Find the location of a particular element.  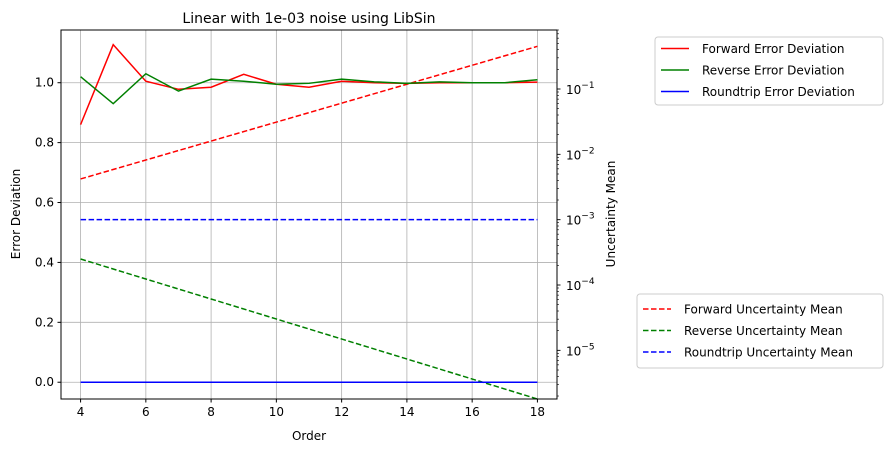

y-axis-left: 0.0 0.2 0.4 0.6 0.8 1.0 is located at coordinates (48, 232).